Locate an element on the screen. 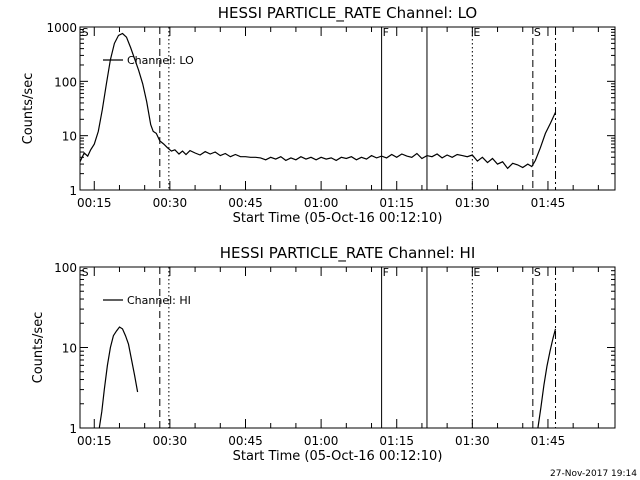 The height and width of the screenshot is (480, 640). generation-timestamp: 27-Nov-2017 19:14 is located at coordinates (593, 474).